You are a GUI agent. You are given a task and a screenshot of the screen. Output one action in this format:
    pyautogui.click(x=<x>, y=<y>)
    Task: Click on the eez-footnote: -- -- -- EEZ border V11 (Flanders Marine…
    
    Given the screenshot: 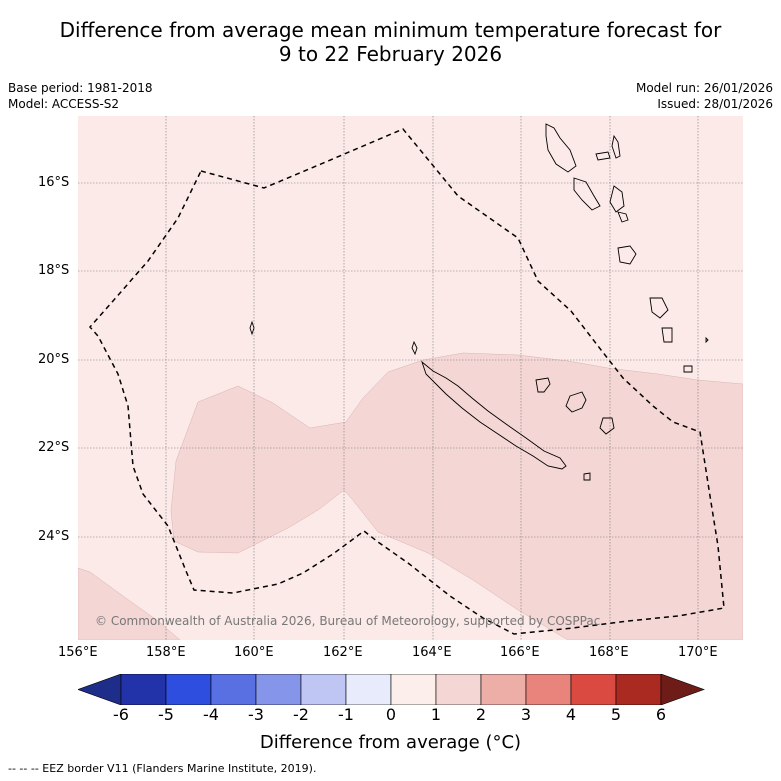 What is the action you would take?
    pyautogui.click(x=162, y=768)
    